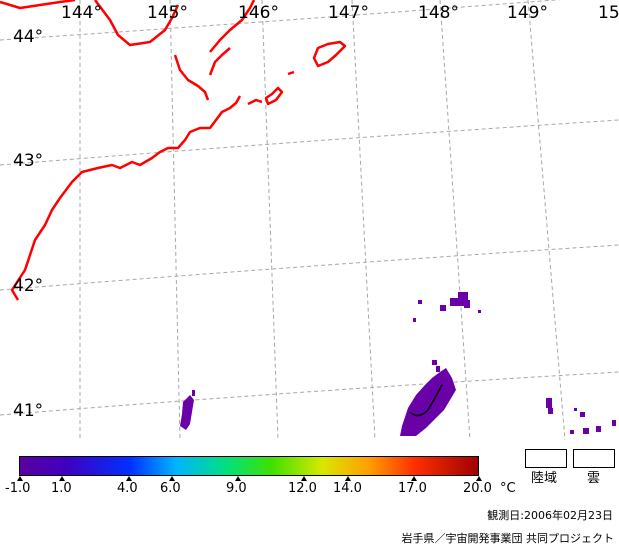  What do you see at coordinates (594, 478) in the screenshot?
I see `cloud-legend-label: 雲` at bounding box center [594, 478].